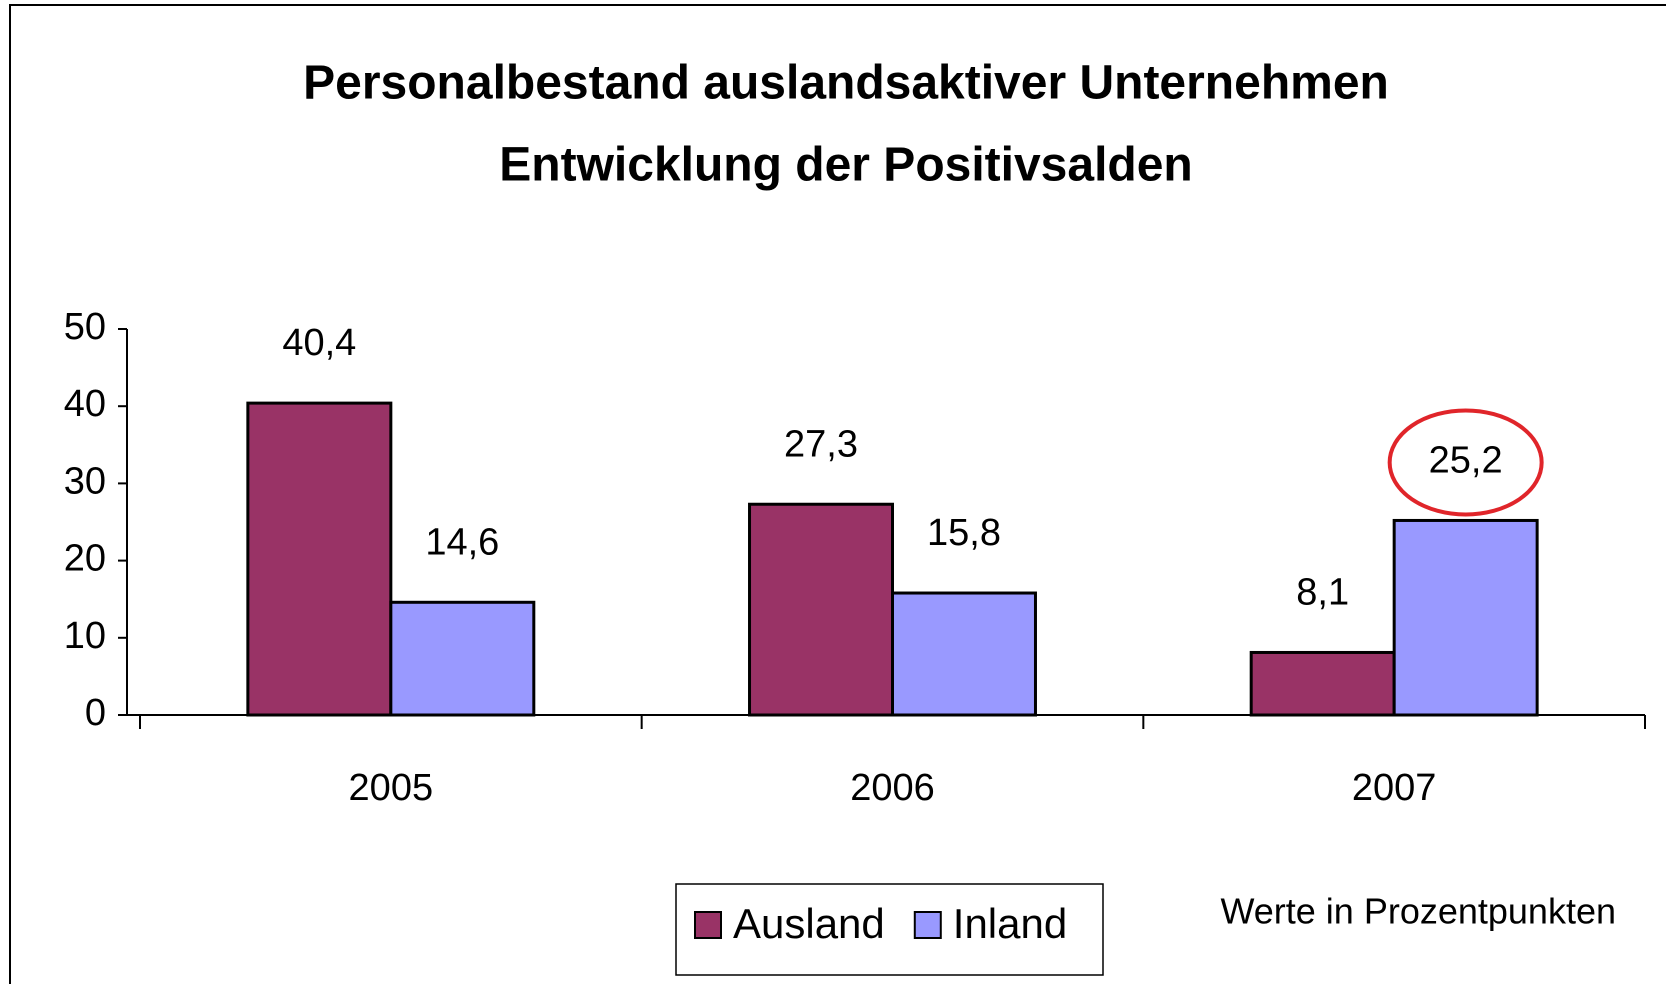 The width and height of the screenshot is (1666, 984). What do you see at coordinates (1010, 923) in the screenshot?
I see `legend-label: Inland` at bounding box center [1010, 923].